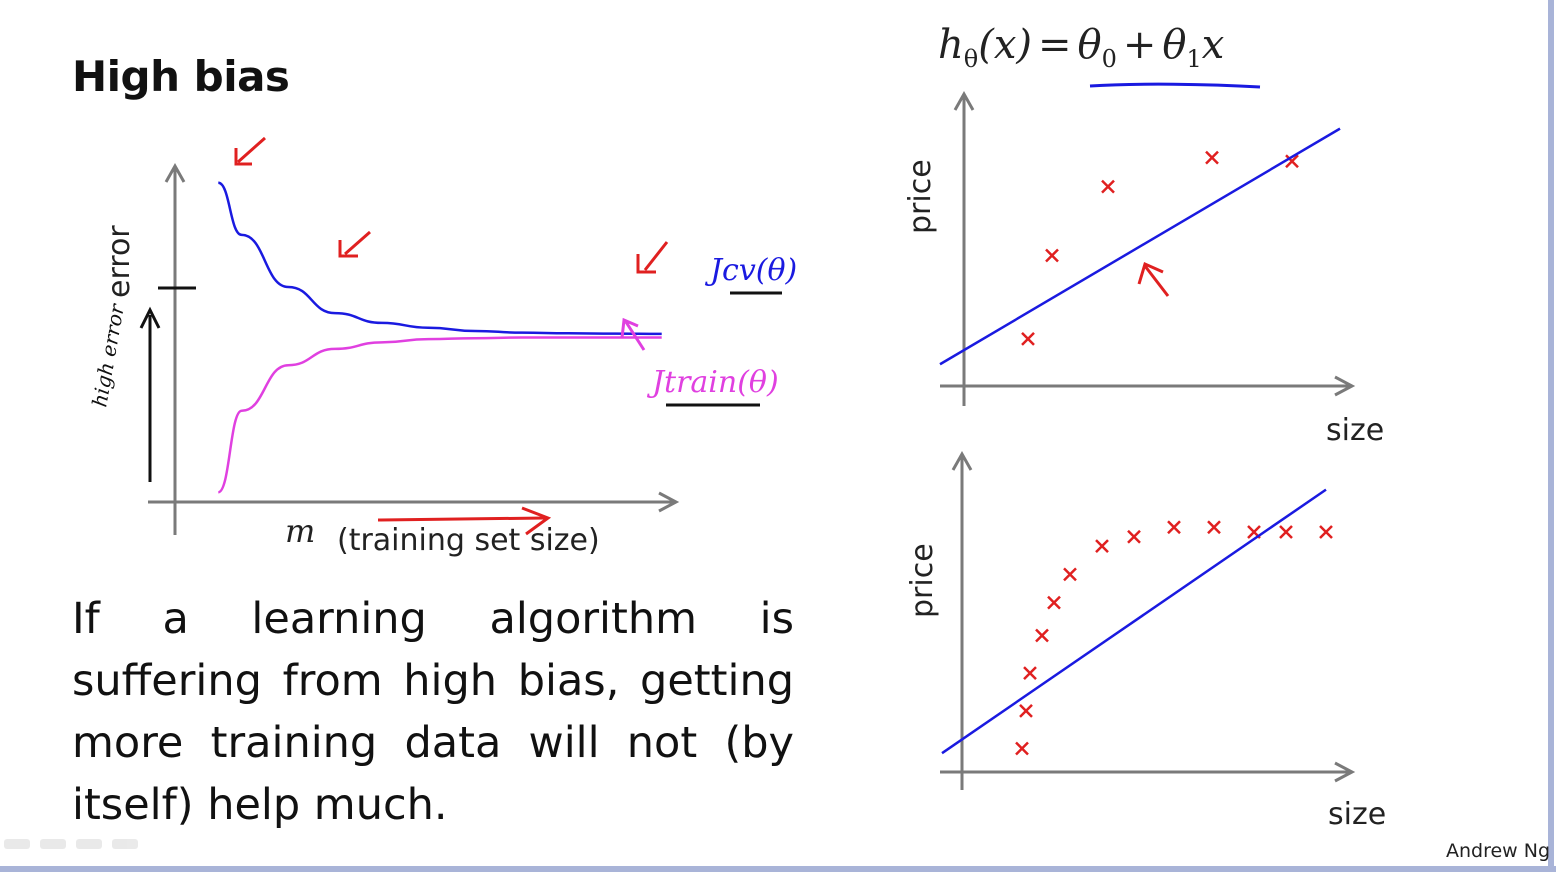 The height and width of the screenshot is (872, 1556). I want to click on bottom-fit-line, so click(1134, 621).